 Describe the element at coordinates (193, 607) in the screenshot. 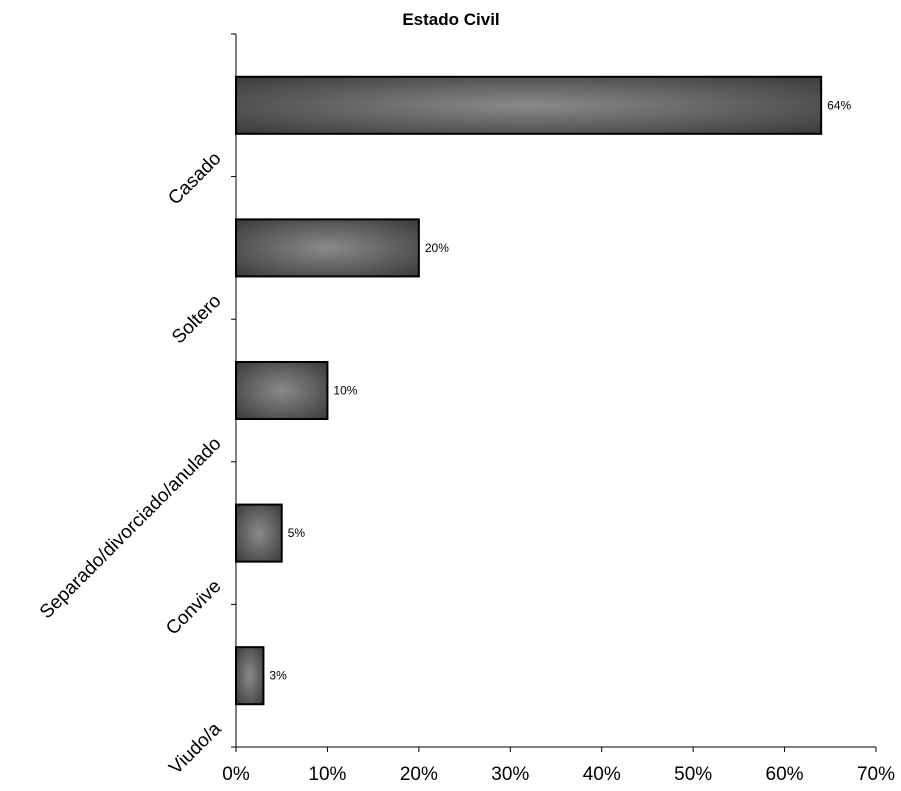

I see `category-label: Convive` at that location.